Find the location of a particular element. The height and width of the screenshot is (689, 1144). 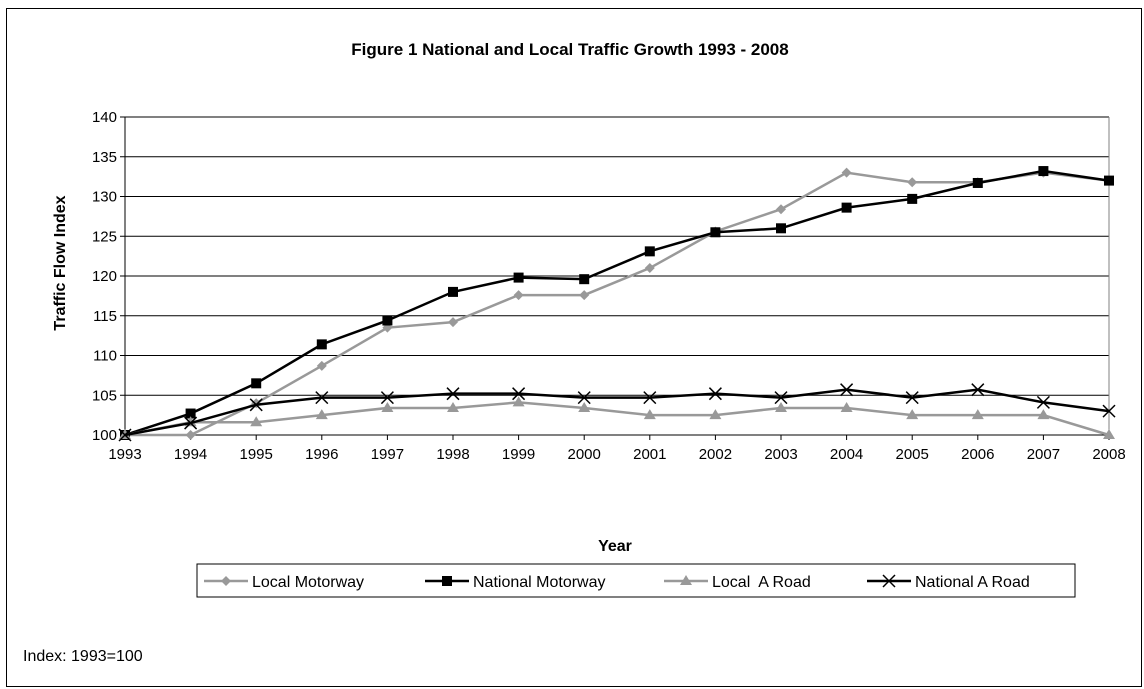

x-tick-label: 1993 is located at coordinates (124, 454).